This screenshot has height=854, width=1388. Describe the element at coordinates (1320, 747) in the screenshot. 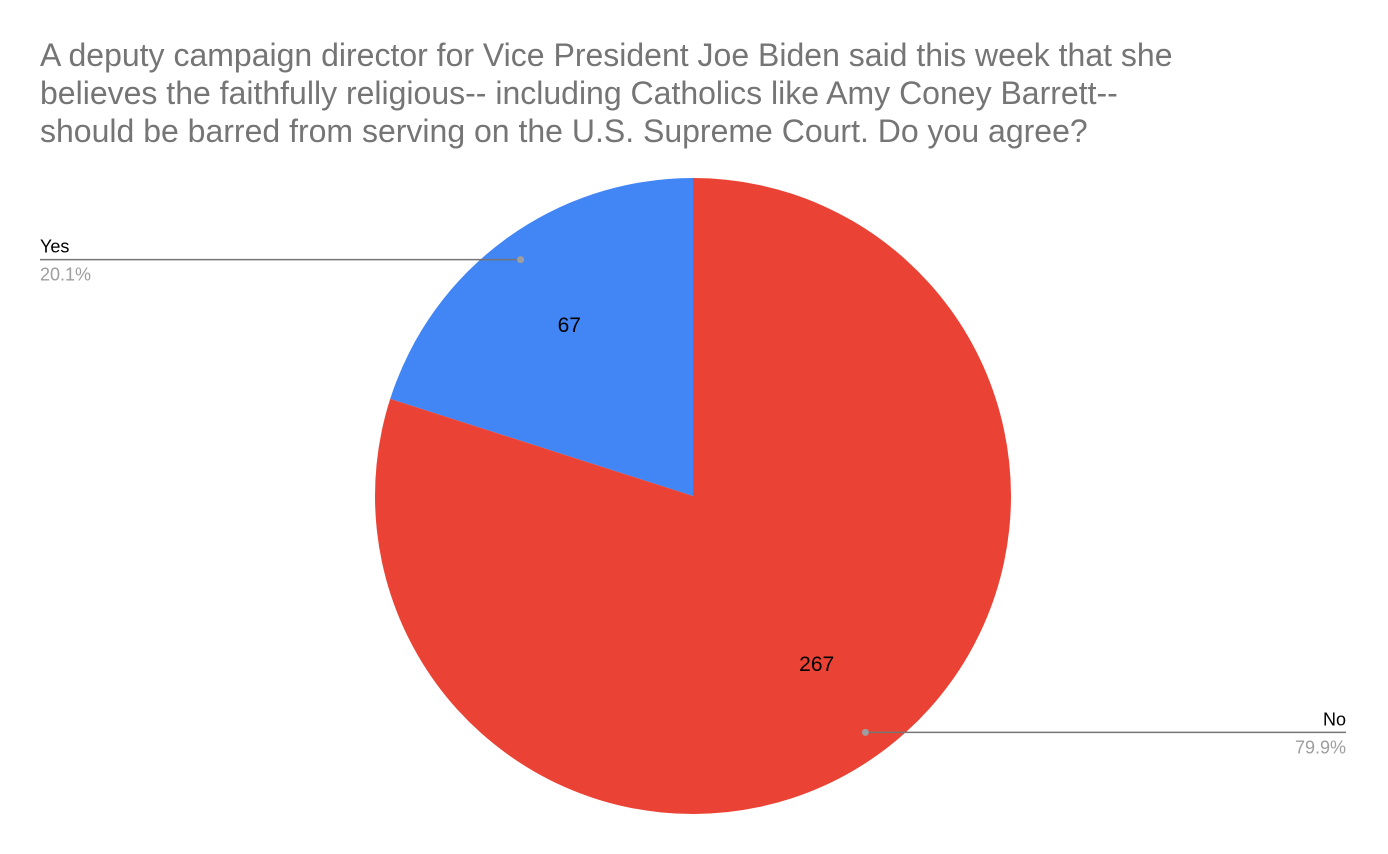

I see `callout-percent-no: 79.9%` at that location.